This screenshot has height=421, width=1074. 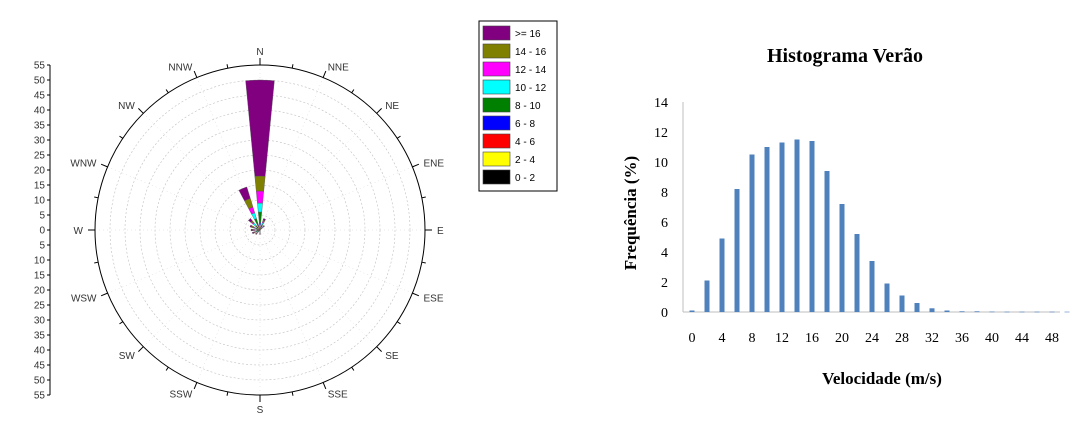 I want to click on radial-scale-label: 15, so click(x=40, y=186).